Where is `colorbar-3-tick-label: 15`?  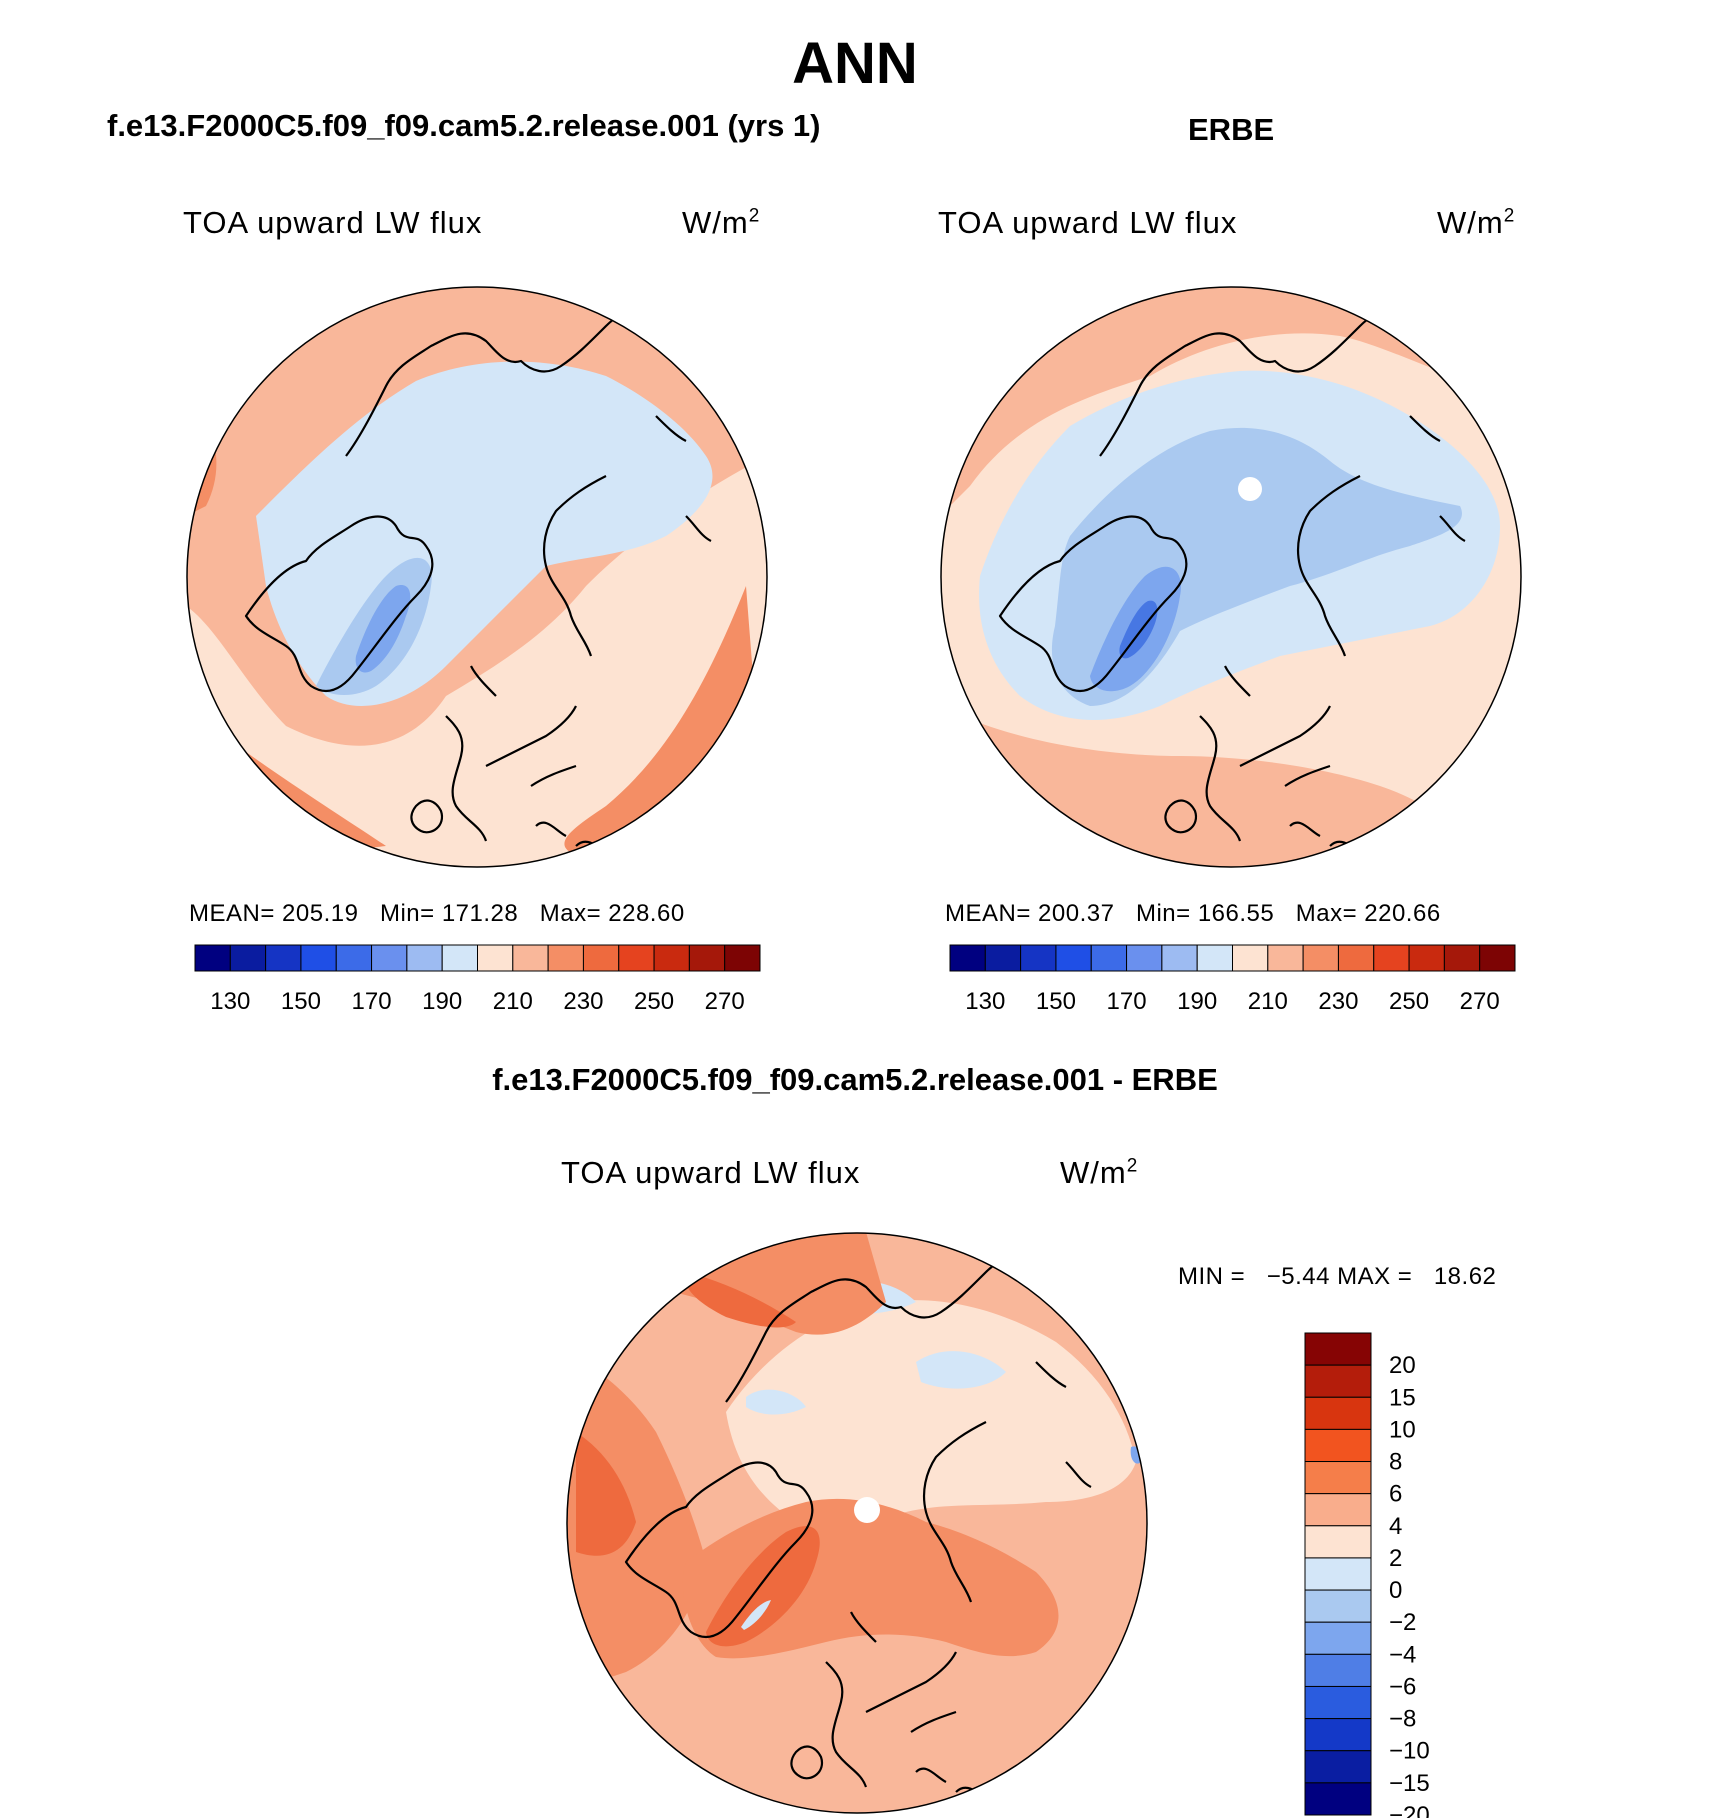
colorbar-3-tick-label: 15 is located at coordinates (1402, 1397).